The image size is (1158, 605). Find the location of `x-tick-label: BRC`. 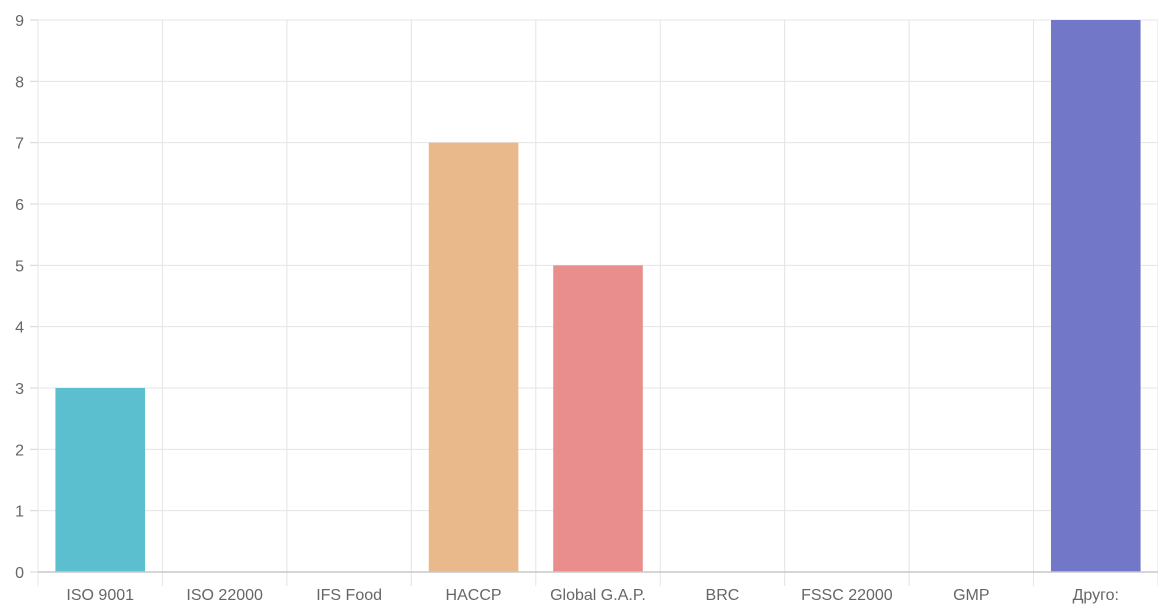

x-tick-label: BRC is located at coordinates (723, 595).